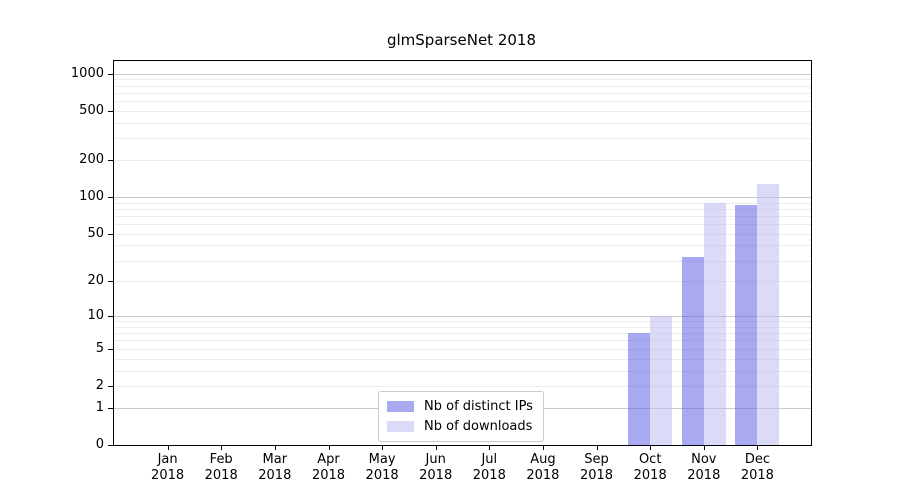 This screenshot has width=900, height=500. I want to click on x-tick-label: Nov 2018, so click(704, 468).